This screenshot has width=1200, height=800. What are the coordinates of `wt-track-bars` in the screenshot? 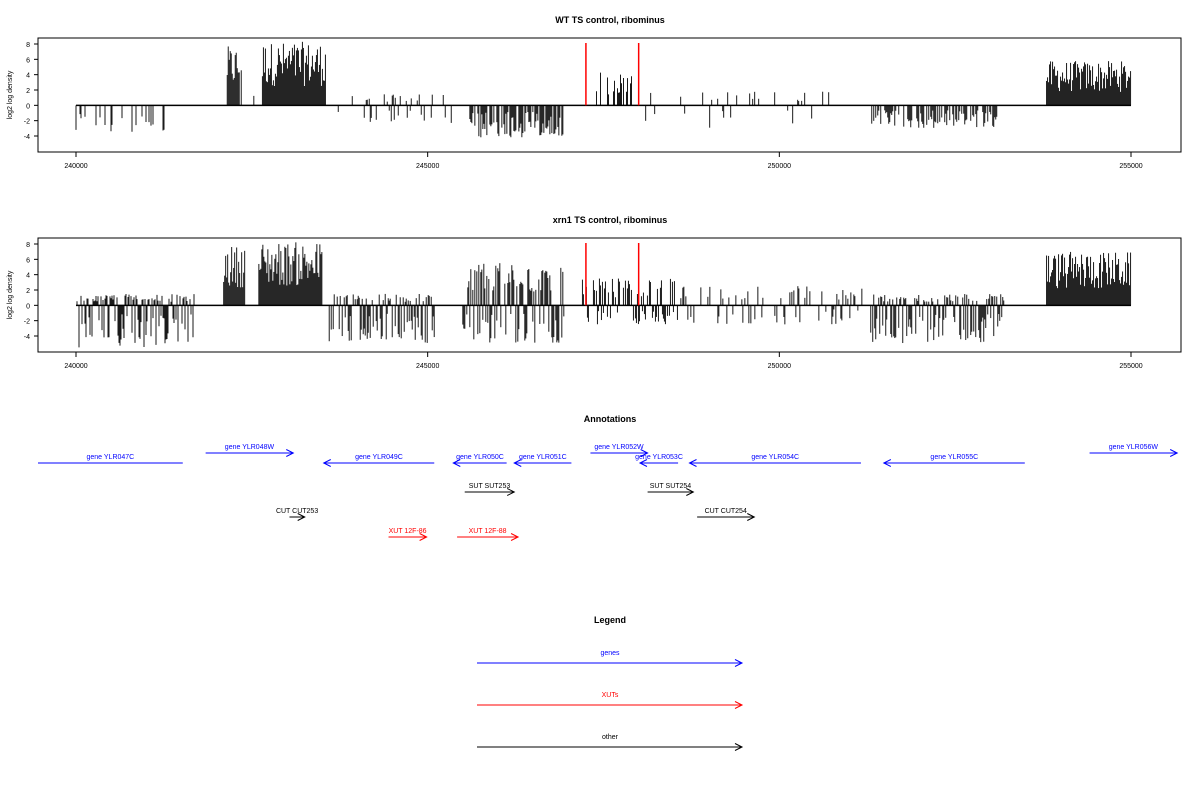 It's located at (603, 89).